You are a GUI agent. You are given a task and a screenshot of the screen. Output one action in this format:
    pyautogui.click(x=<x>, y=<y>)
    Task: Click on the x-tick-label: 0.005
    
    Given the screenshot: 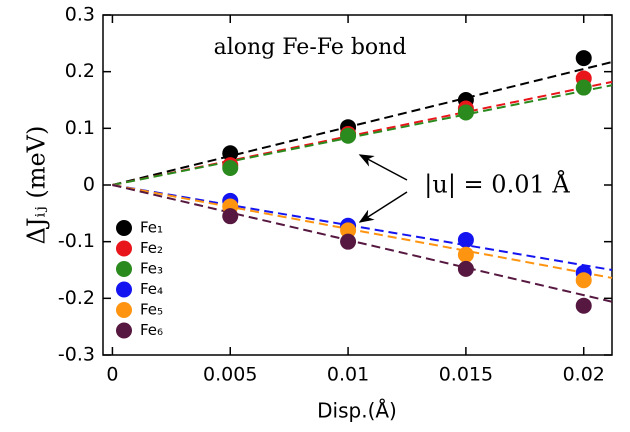 What is the action you would take?
    pyautogui.click(x=230, y=375)
    